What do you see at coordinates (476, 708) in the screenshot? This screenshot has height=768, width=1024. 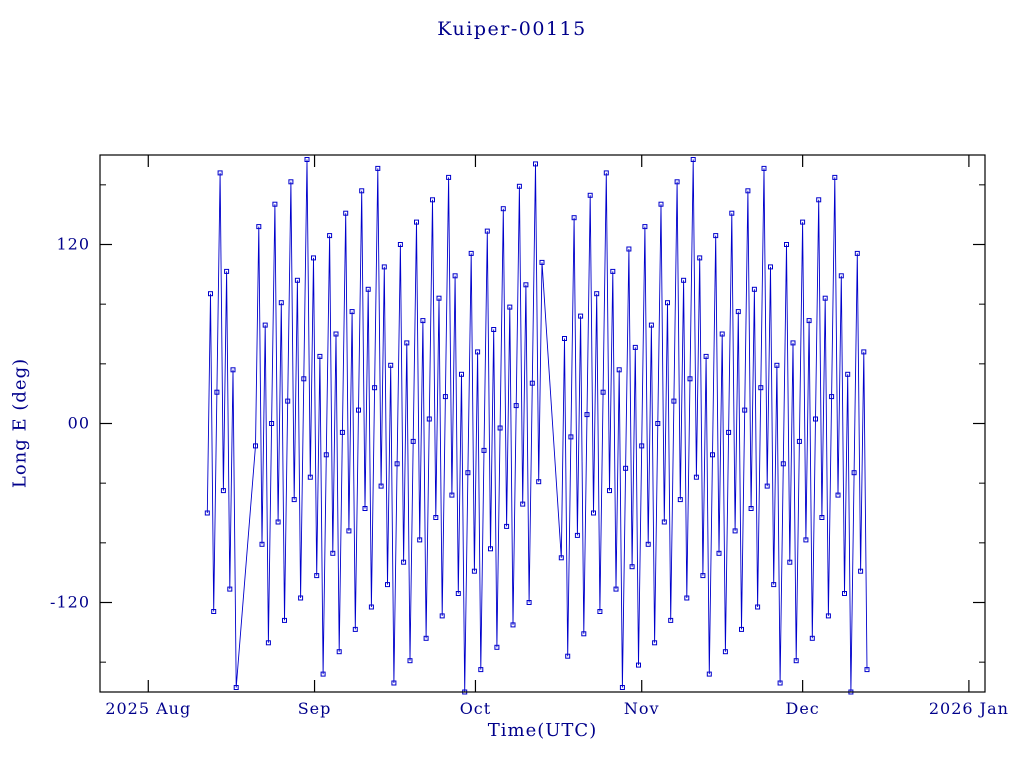 I see `x-tick-label: Oct` at bounding box center [476, 708].